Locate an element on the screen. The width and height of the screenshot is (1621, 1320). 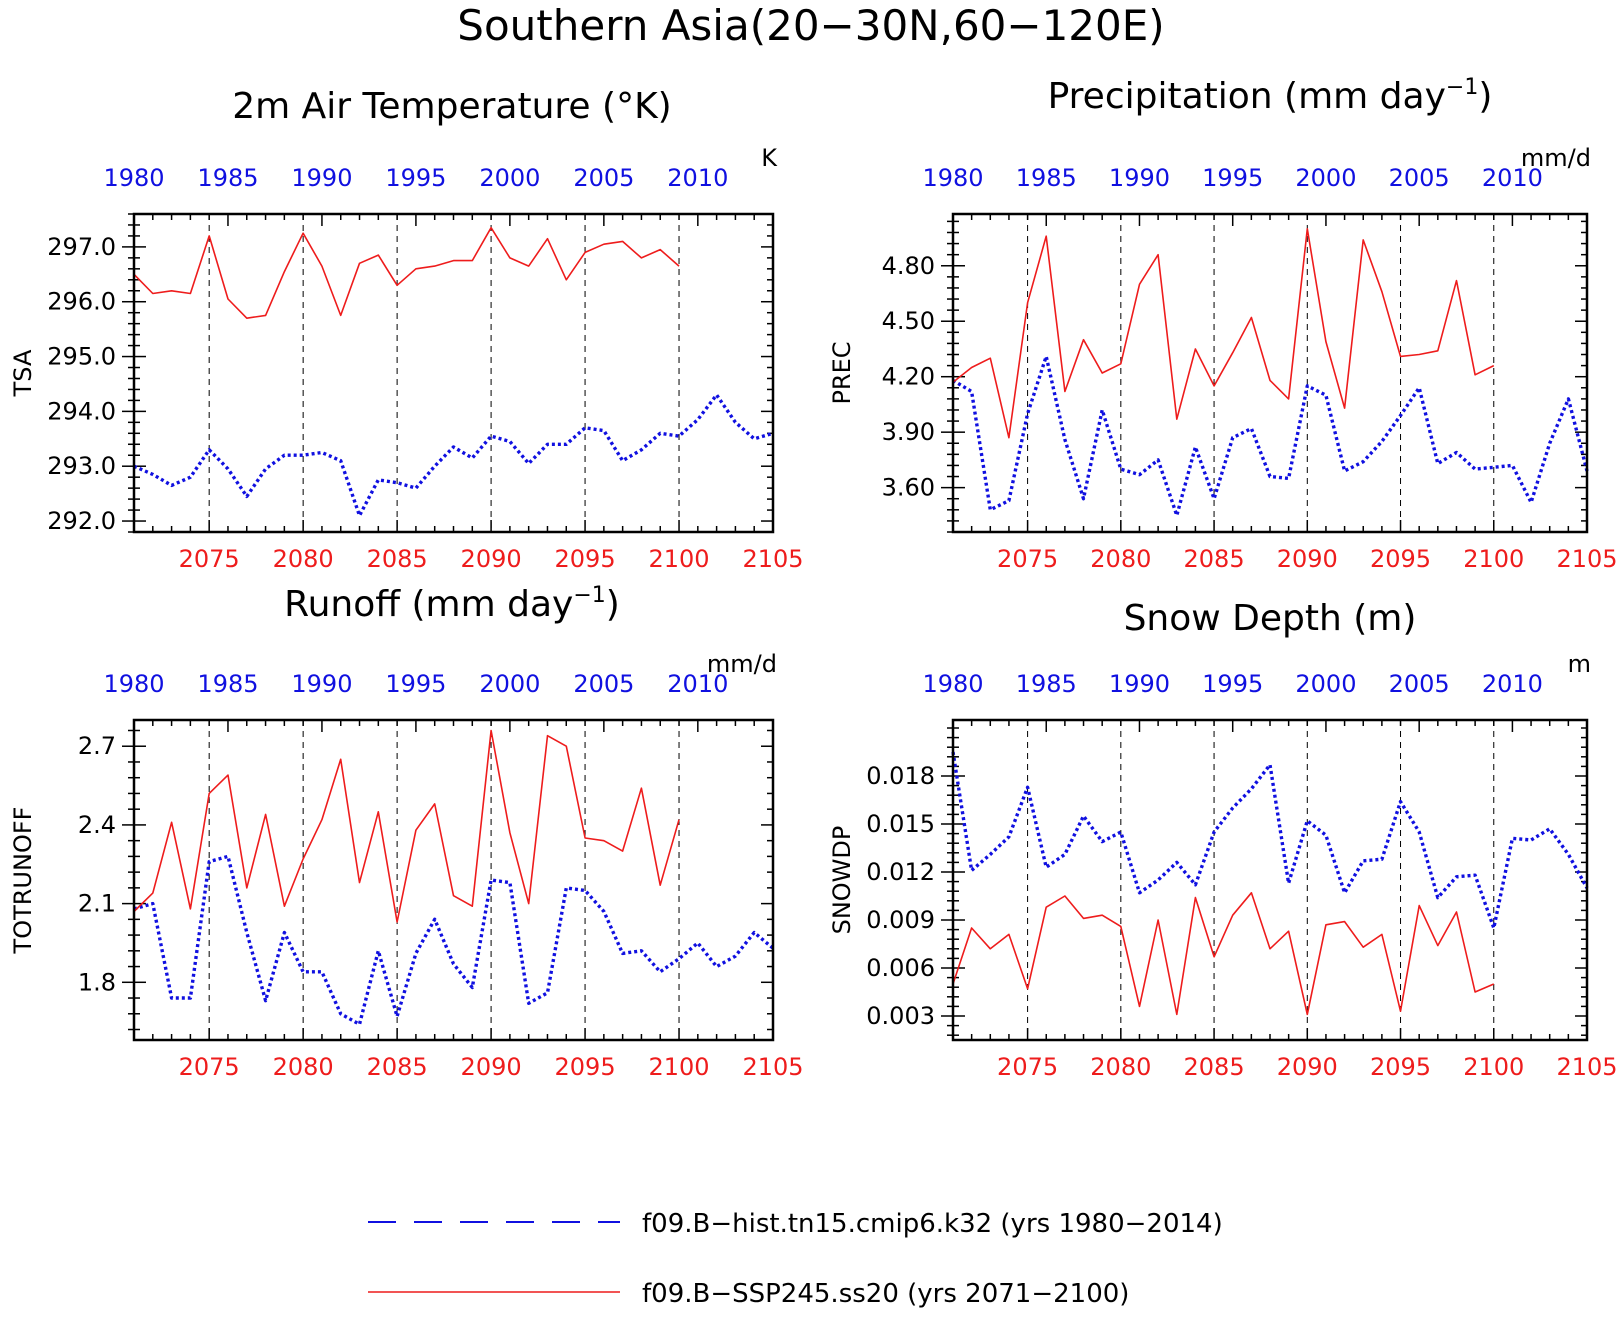
panel-title-text: Runoff (mm day is located at coordinates (428, 604).